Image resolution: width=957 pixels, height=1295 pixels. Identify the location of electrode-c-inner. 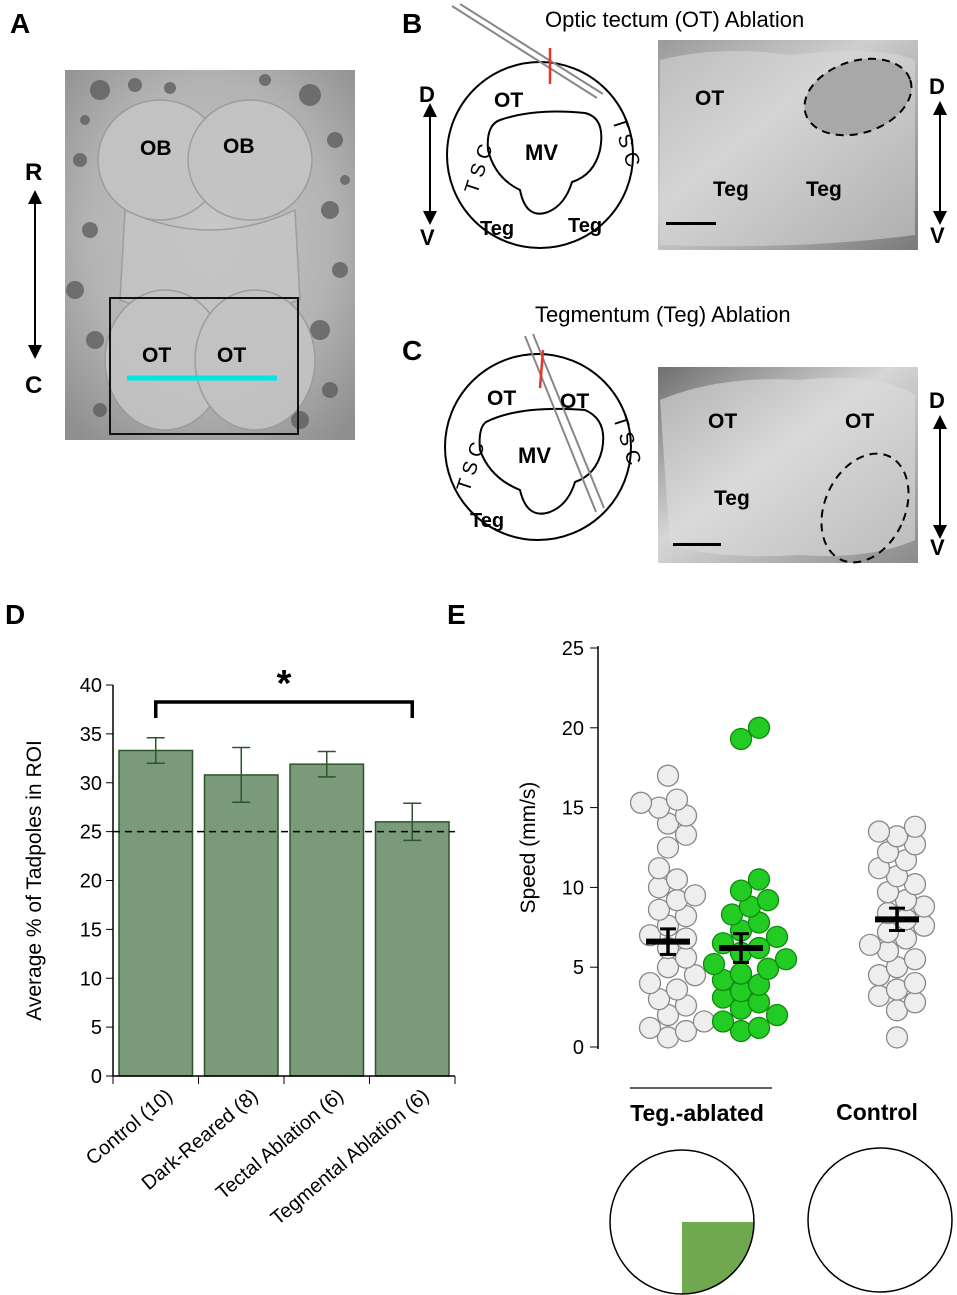
(568, 421).